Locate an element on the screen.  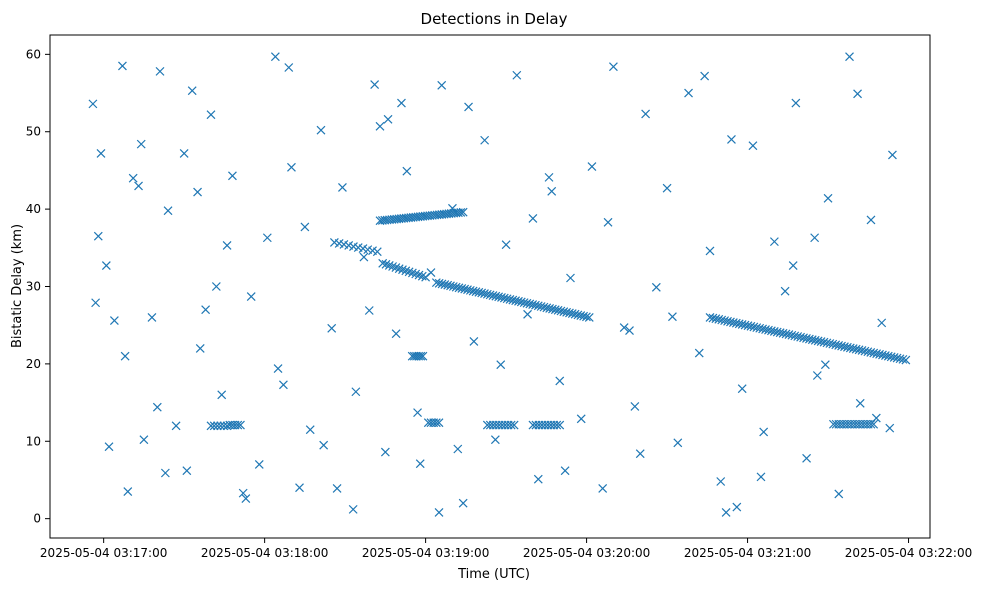
y-tick-label: 30 is located at coordinates (33, 287).